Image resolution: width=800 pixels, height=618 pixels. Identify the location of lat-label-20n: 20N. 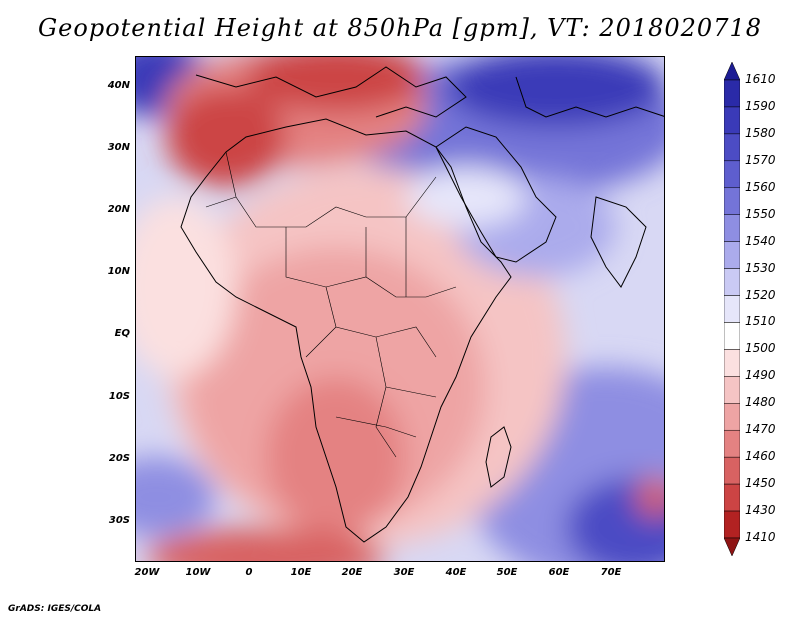
(118, 209).